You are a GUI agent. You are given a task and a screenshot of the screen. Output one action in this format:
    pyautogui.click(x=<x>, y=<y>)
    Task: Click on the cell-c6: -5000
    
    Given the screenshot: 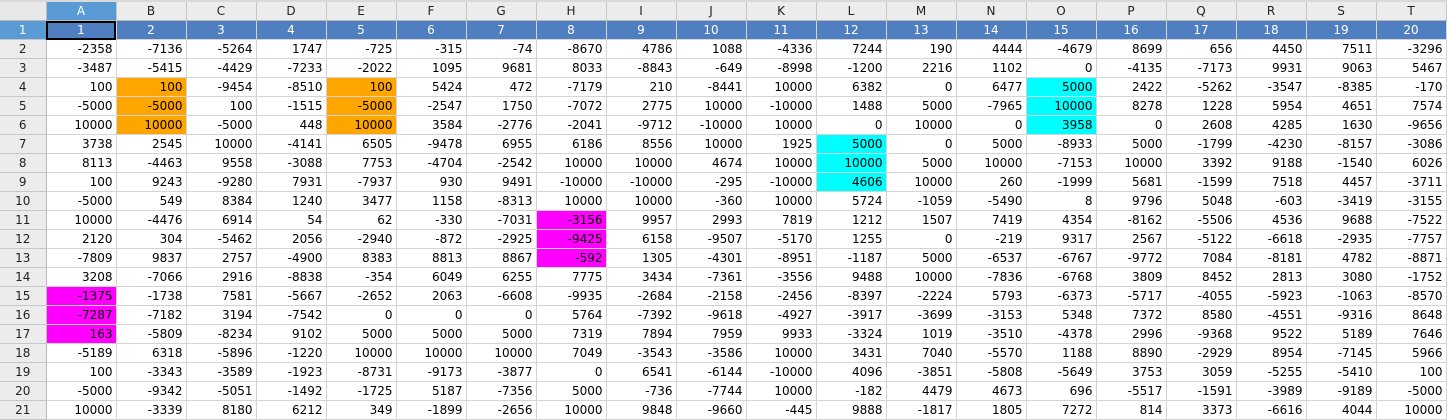 What is the action you would take?
    pyautogui.click(x=221, y=125)
    